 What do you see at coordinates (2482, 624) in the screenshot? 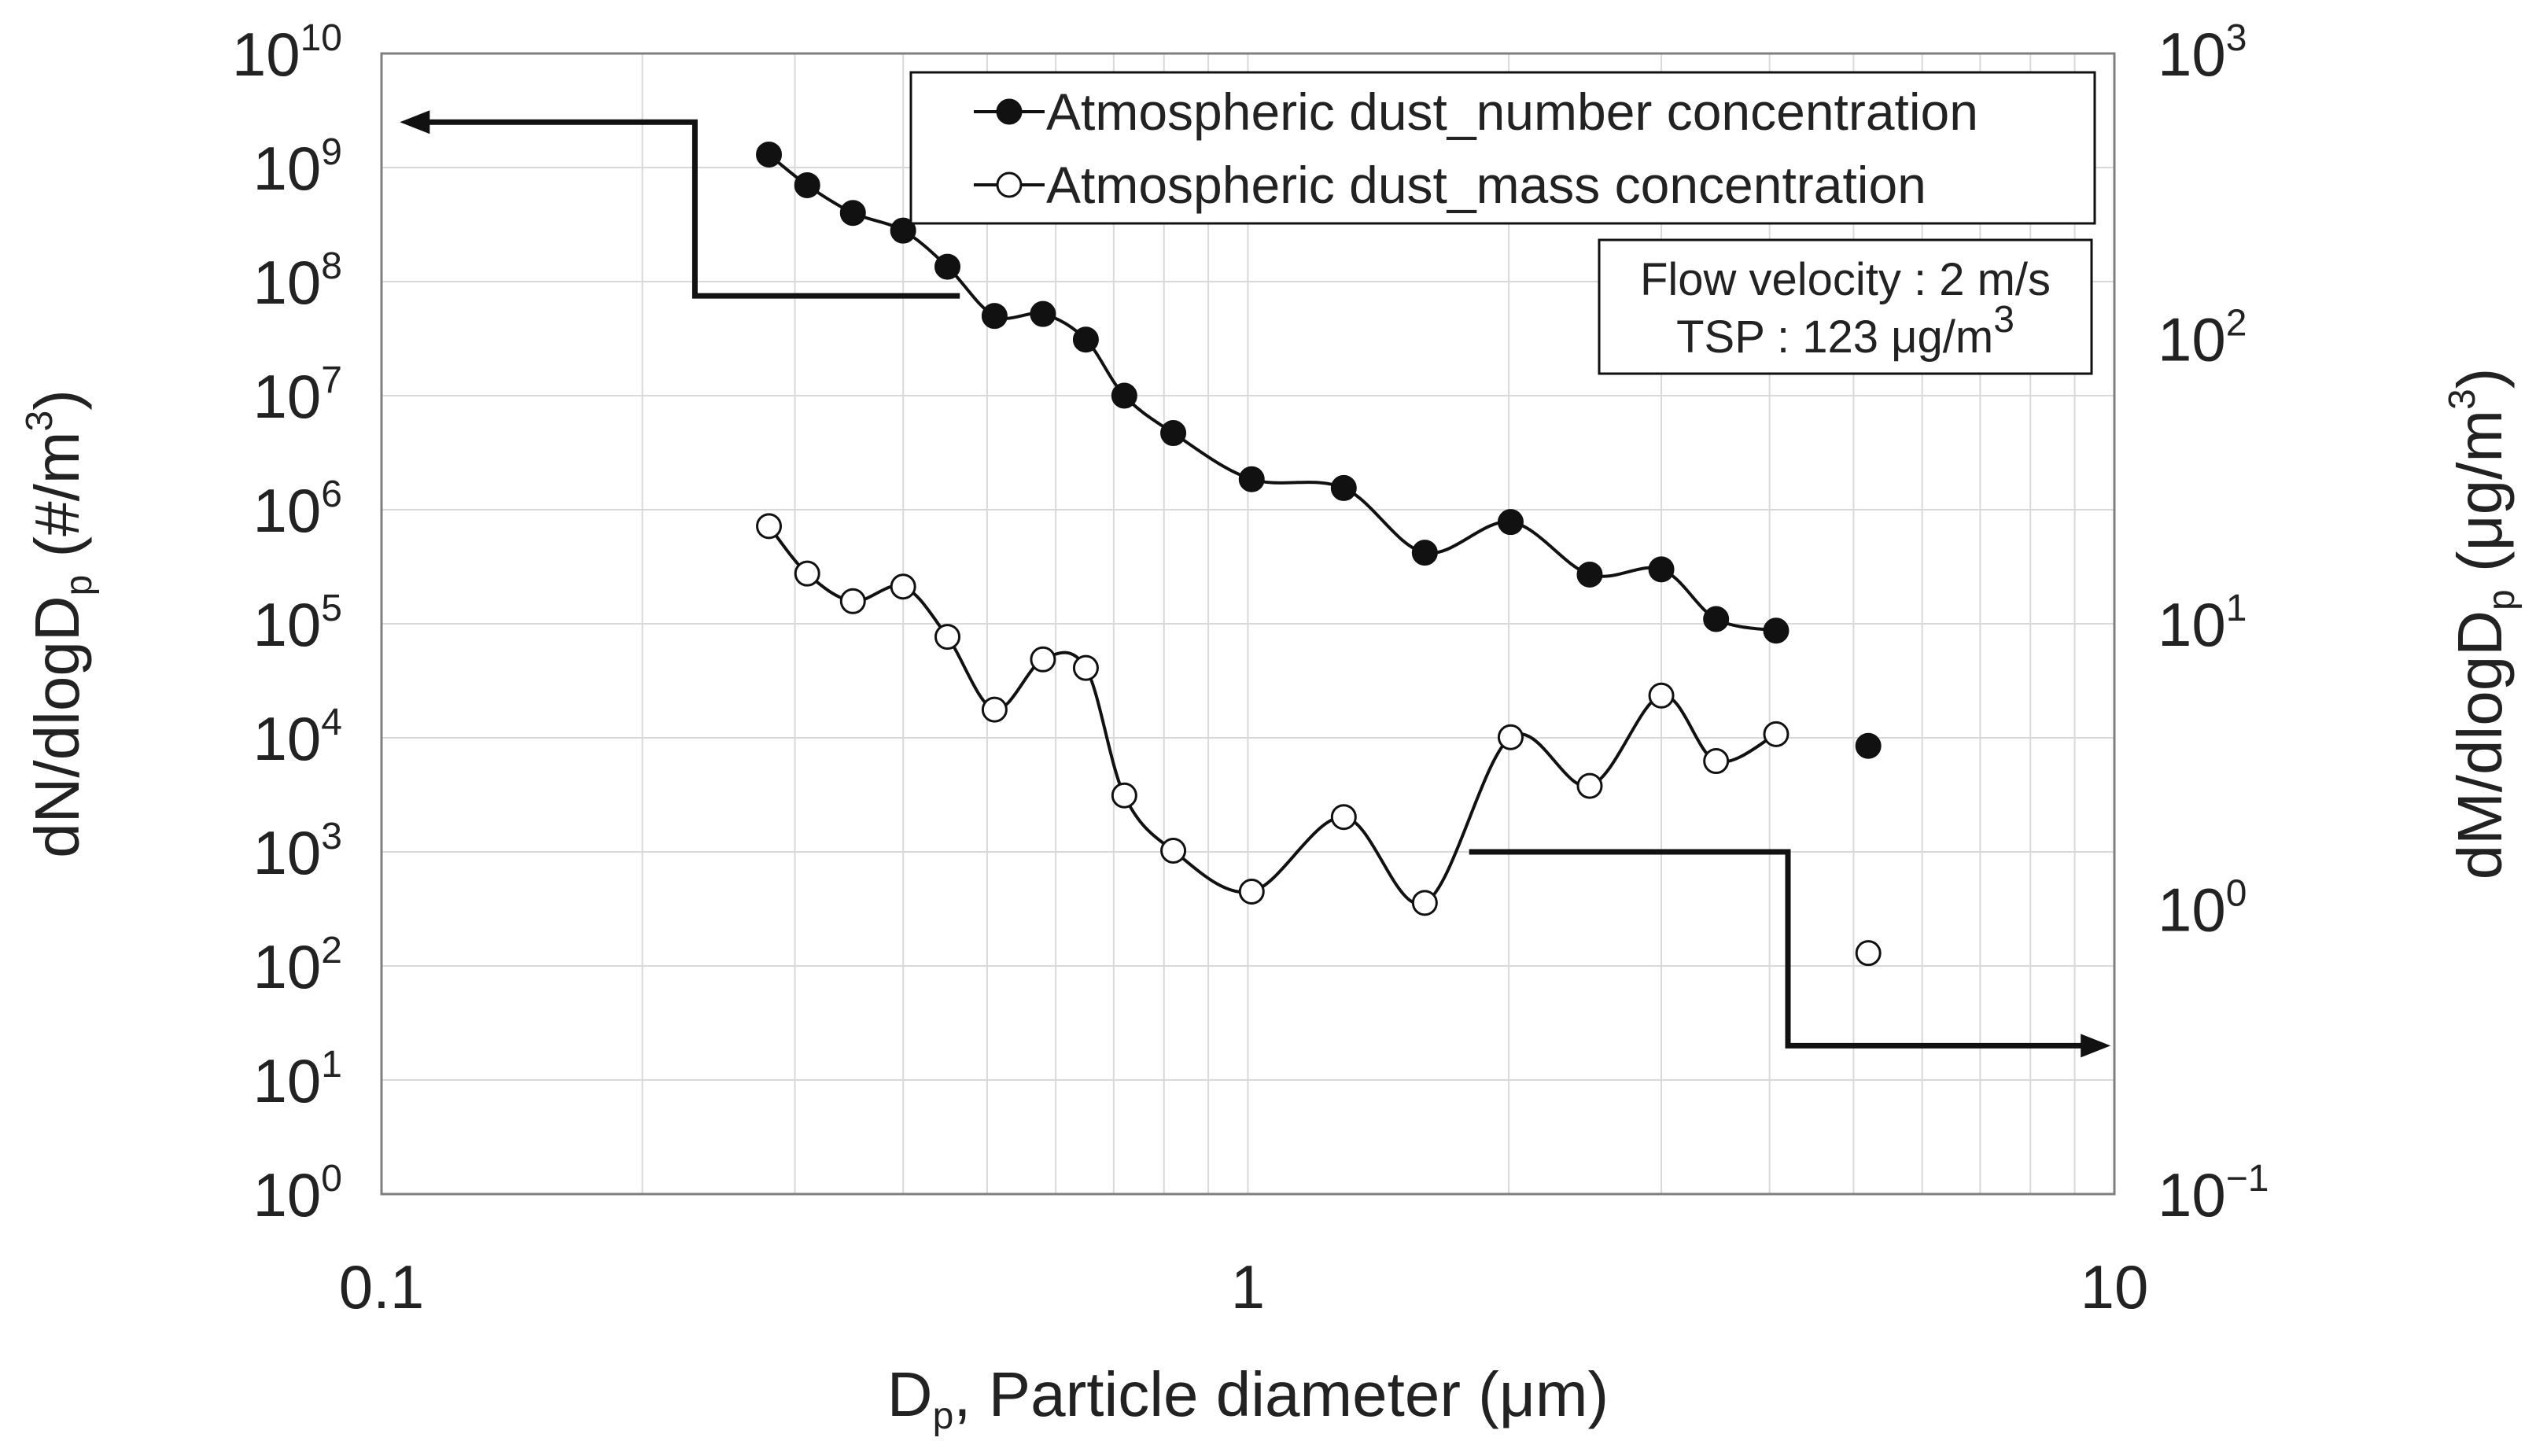
I see `right-y-axis-title: dM/dlogDp (μg/m3)` at bounding box center [2482, 624].